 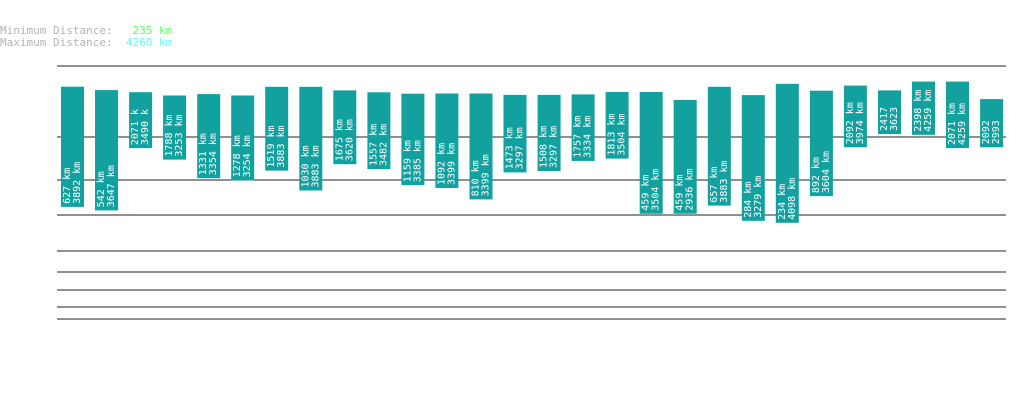 I want to click on range-bar: 2092 km 3974 km, so click(x=855, y=116).